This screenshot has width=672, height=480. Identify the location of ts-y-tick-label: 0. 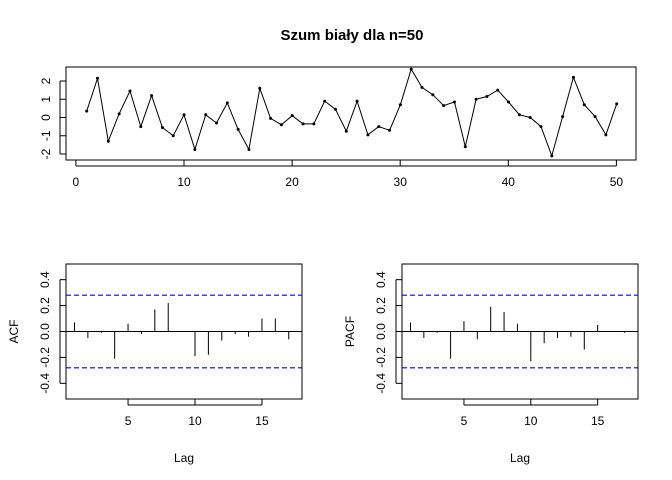
(46, 117).